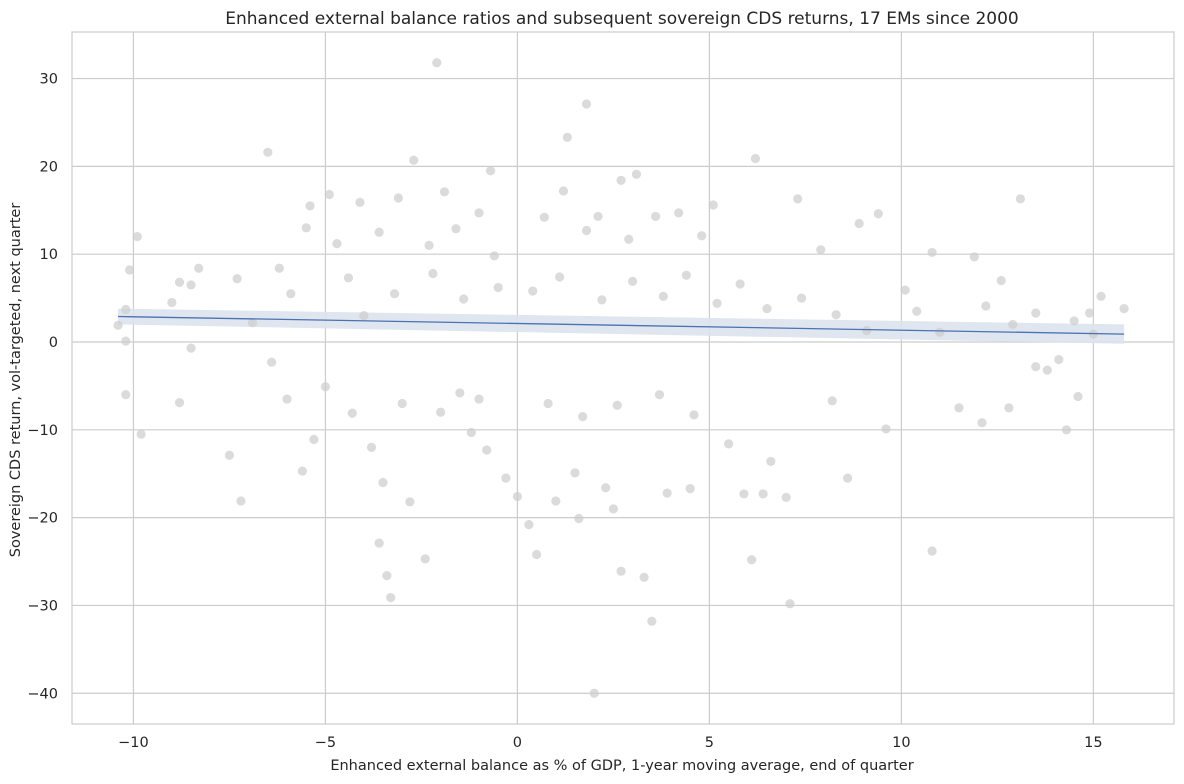  What do you see at coordinates (621, 325) in the screenshot?
I see `regression-line` at bounding box center [621, 325].